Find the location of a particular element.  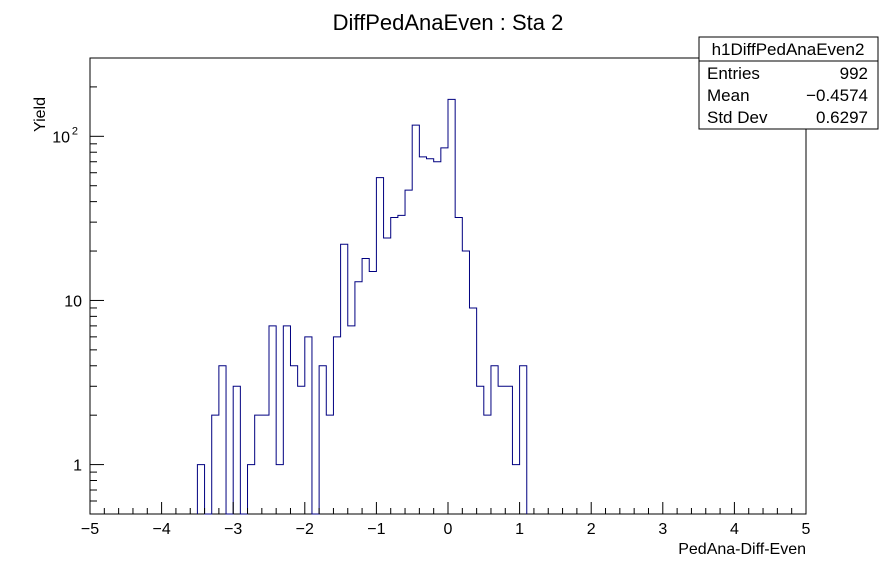

x-tick-label: −2 is located at coordinates (305, 529).